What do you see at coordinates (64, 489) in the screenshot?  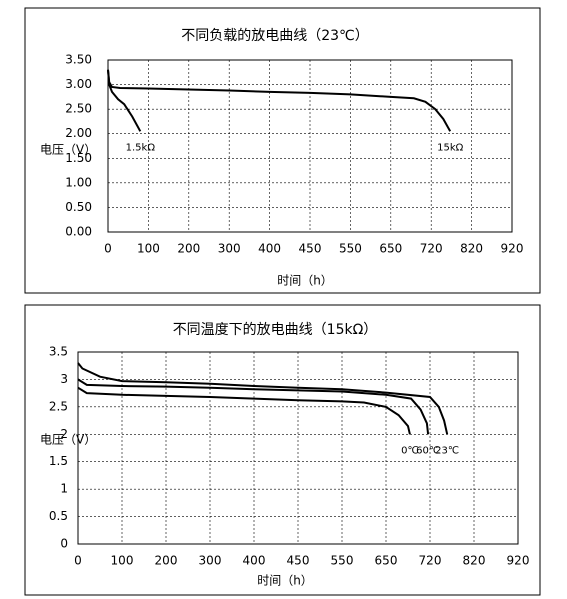 I see `y-tick-label: 1` at bounding box center [64, 489].